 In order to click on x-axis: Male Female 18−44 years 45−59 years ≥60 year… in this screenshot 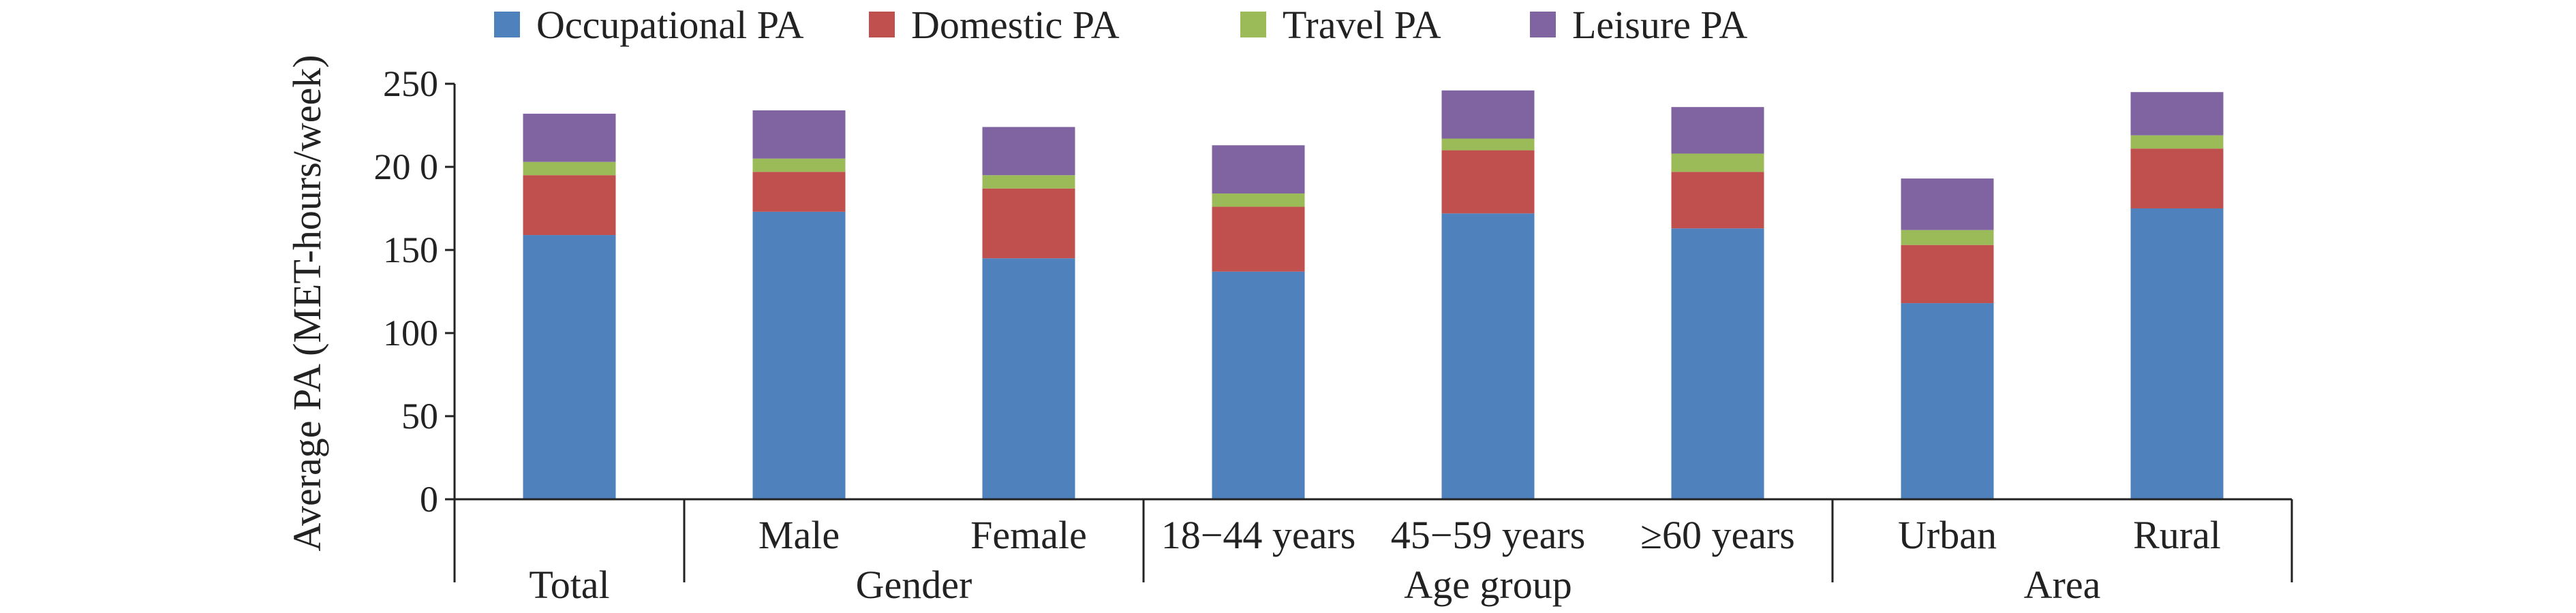, I will do `click(1373, 552)`.